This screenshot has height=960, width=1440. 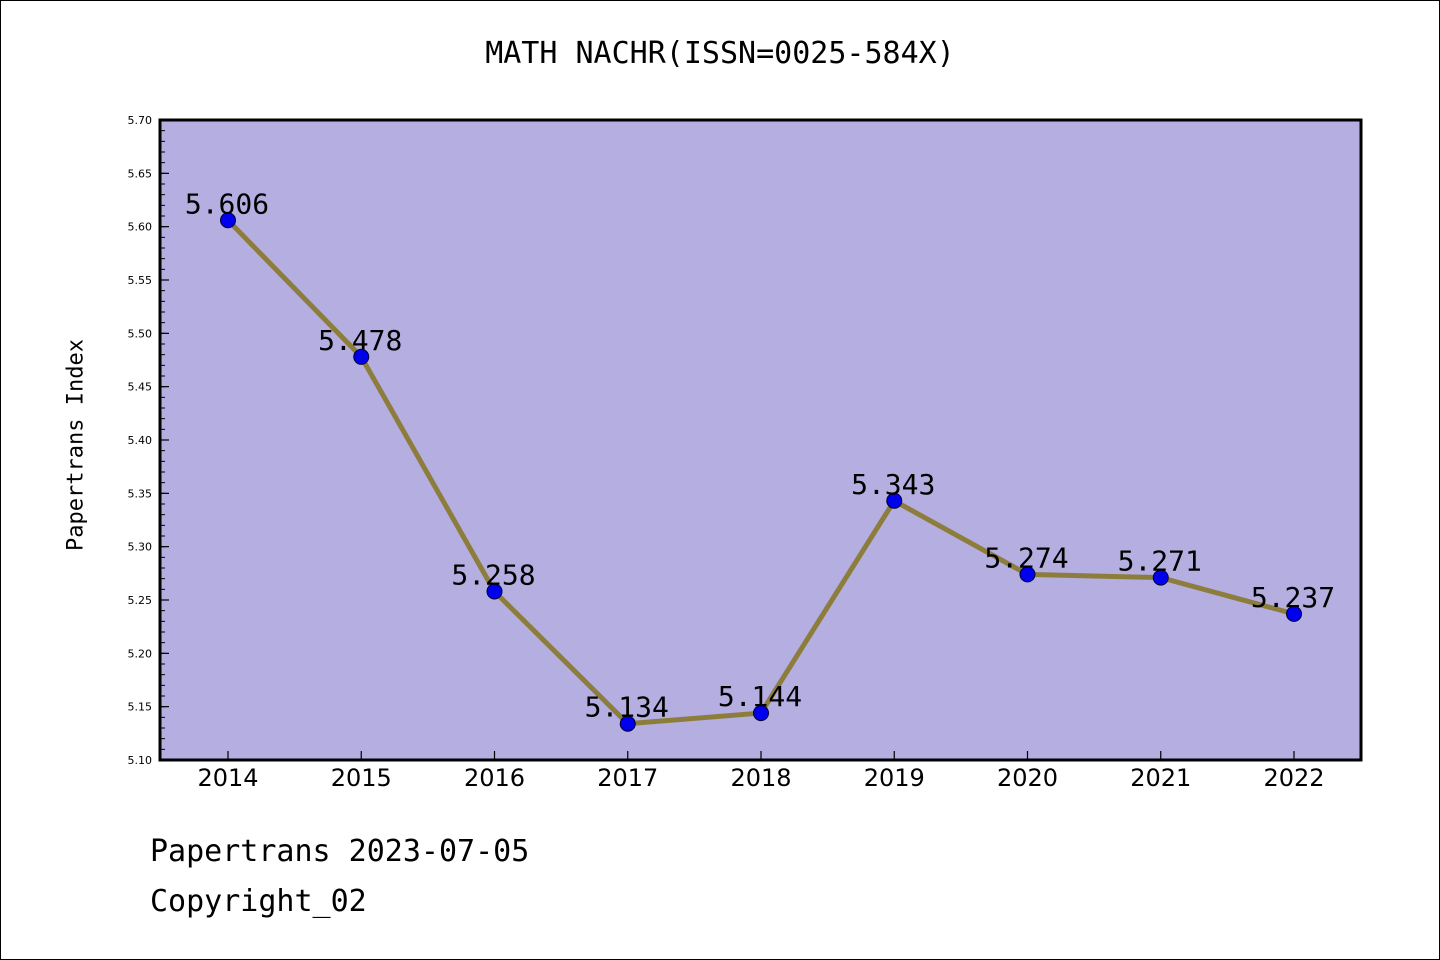 I want to click on x-tick-label: 2018, so click(x=760, y=778).